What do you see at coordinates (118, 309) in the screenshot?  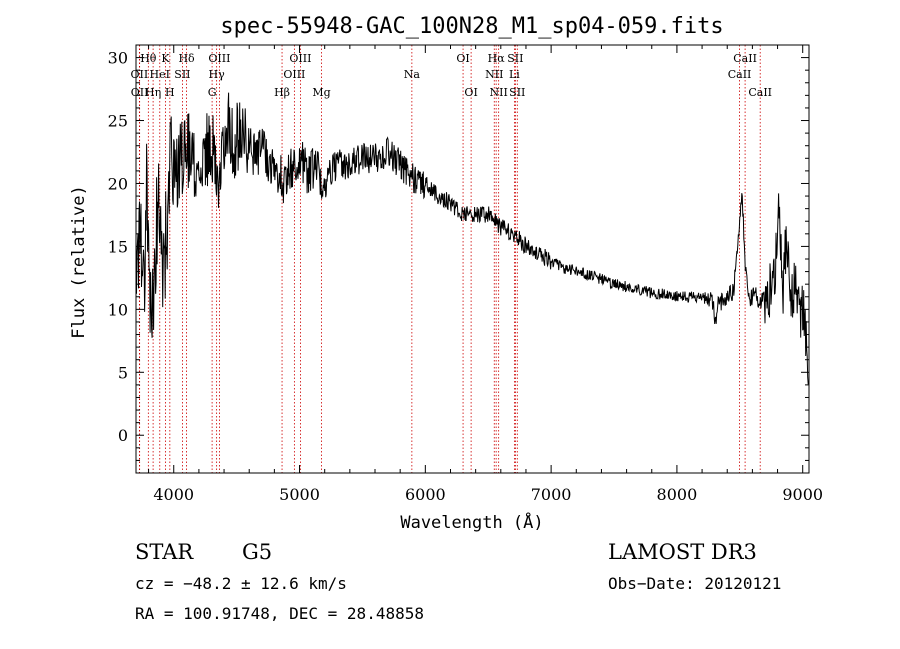 I see `y-tick-label: 10` at bounding box center [118, 309].